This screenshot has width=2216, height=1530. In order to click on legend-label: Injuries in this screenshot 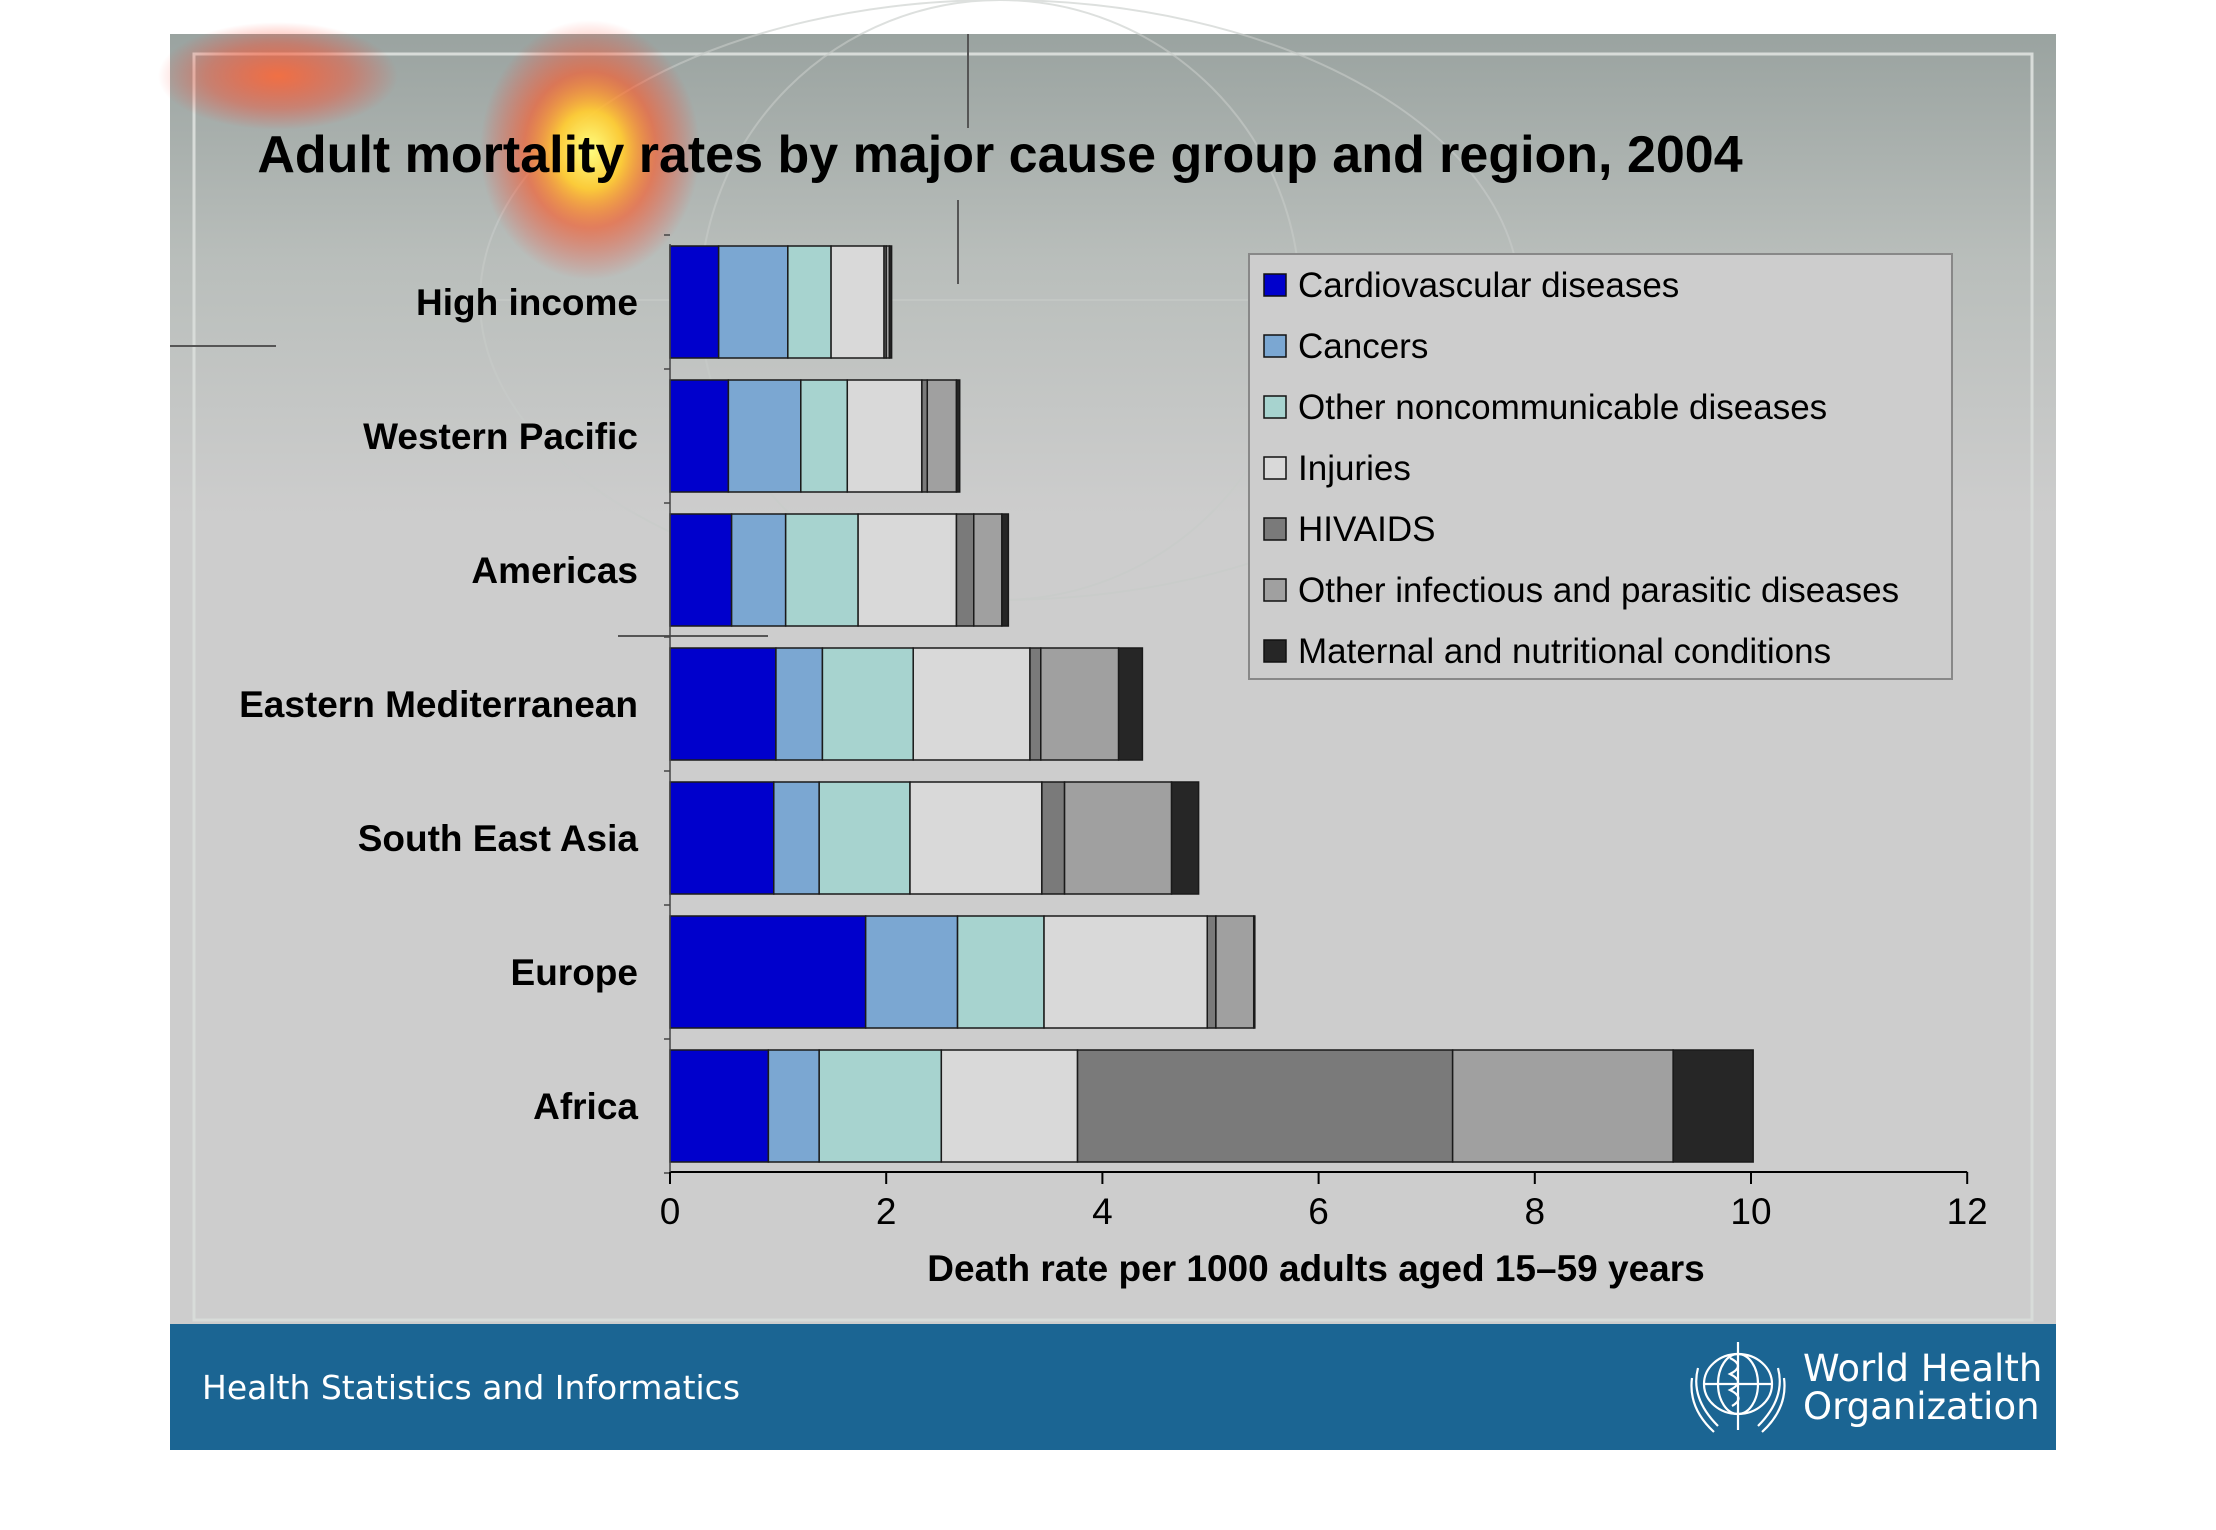, I will do `click(1354, 468)`.